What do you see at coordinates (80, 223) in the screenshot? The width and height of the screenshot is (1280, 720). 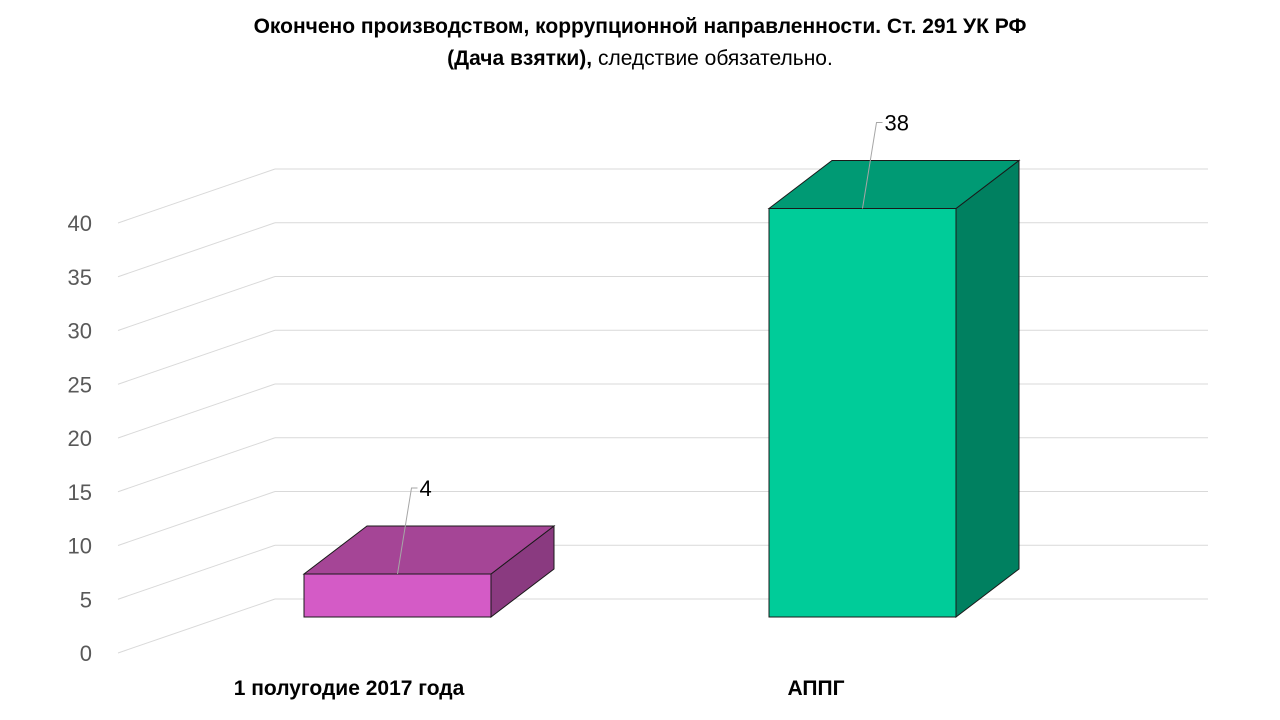 I see `y-tick-label: 40` at bounding box center [80, 223].